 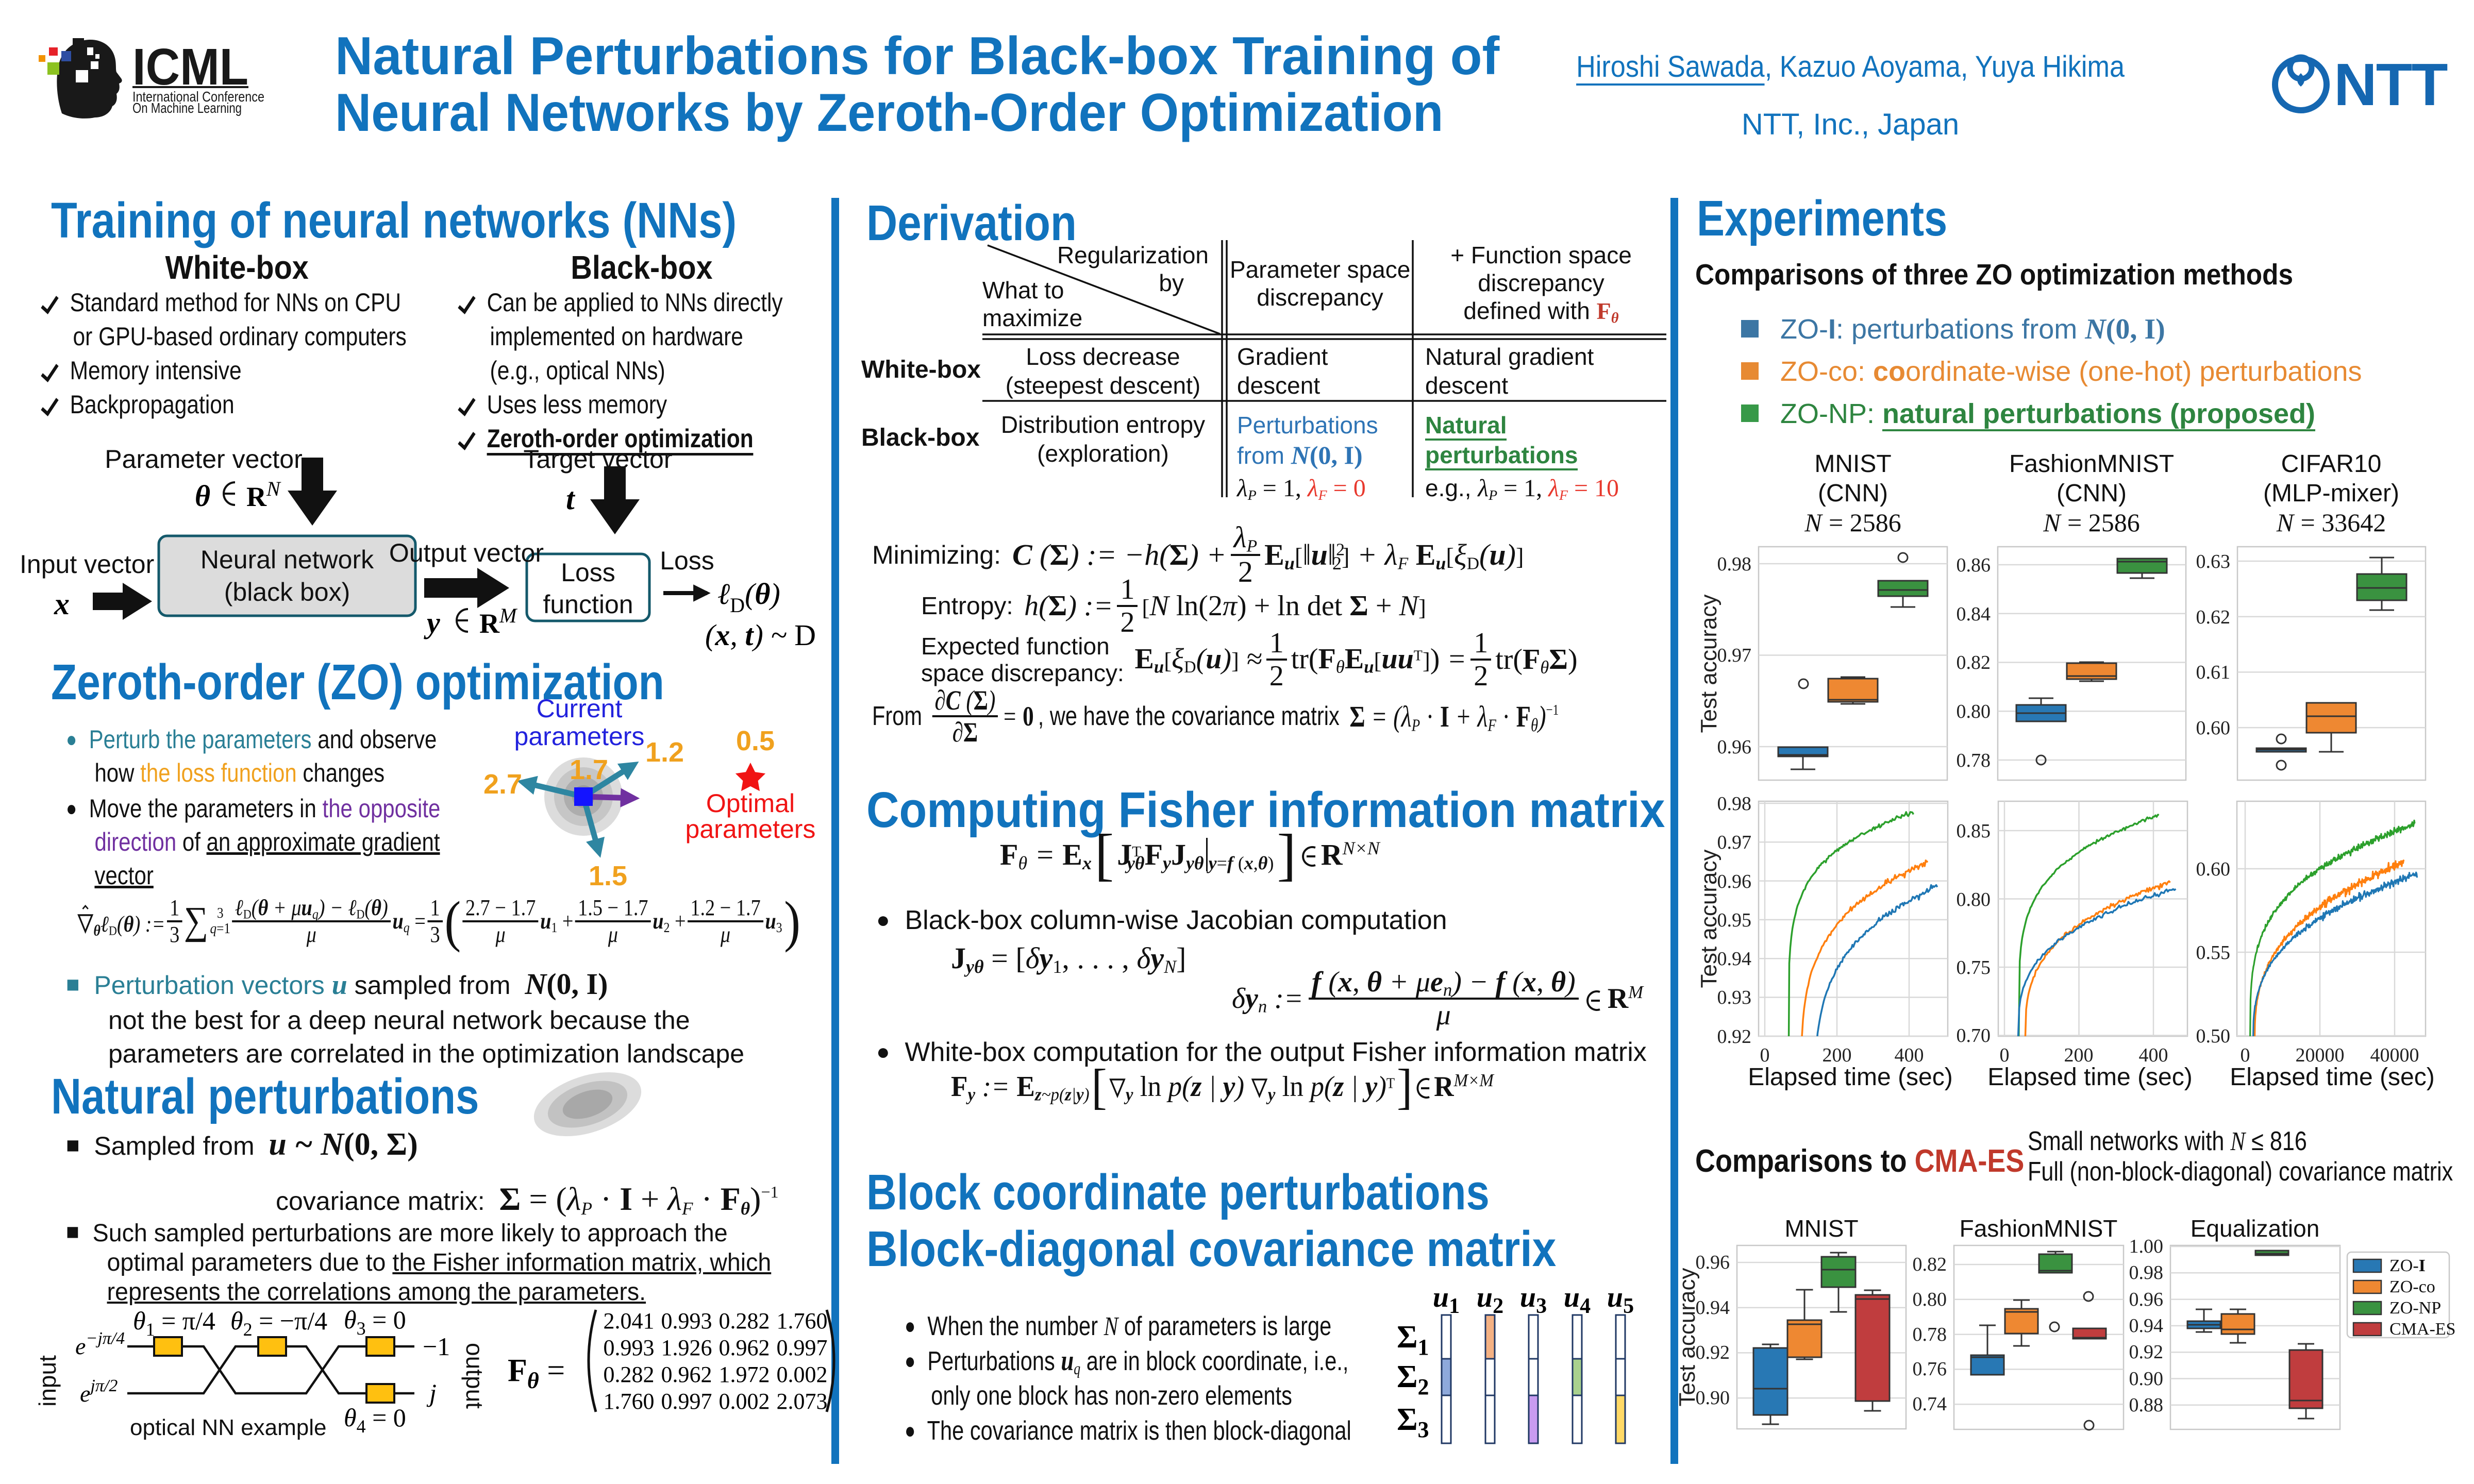 I want to click on svg-text: (x, t) ~ D, so click(x=760, y=635).